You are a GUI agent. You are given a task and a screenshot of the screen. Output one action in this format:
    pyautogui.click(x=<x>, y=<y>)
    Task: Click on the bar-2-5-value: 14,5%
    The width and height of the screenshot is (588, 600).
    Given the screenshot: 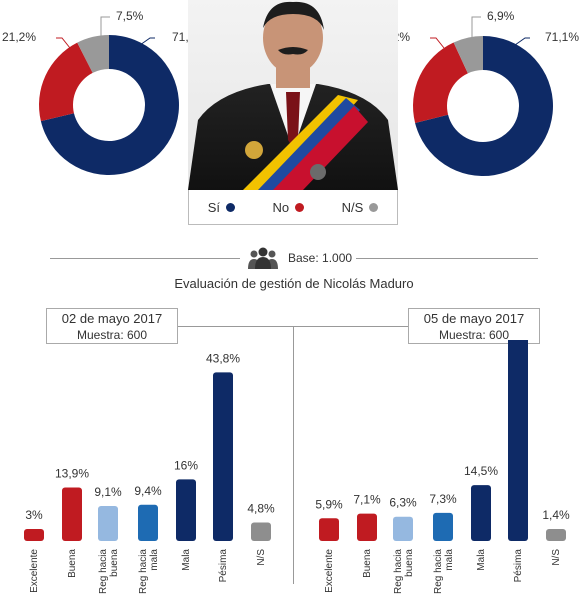 What is the action you would take?
    pyautogui.click(x=481, y=471)
    